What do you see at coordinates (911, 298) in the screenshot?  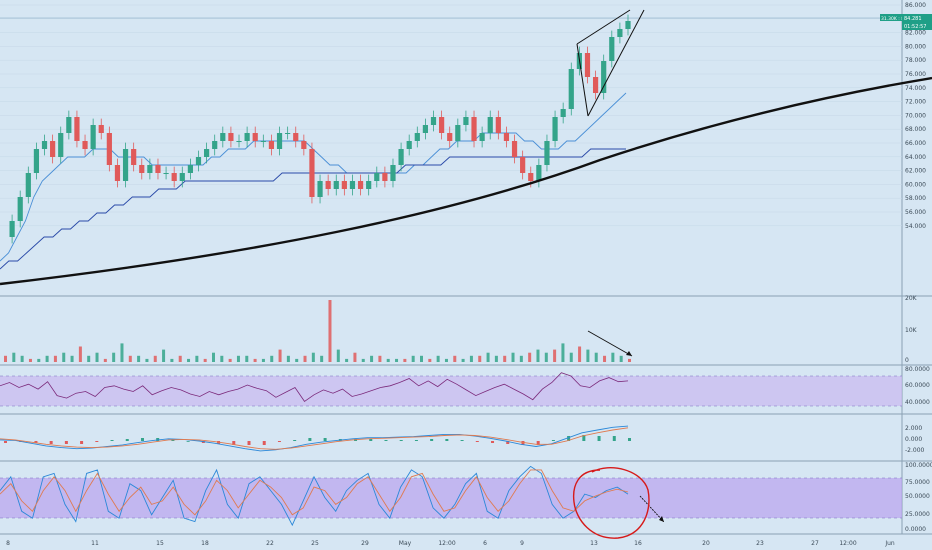 I see `volume-tick-label: 20K` at bounding box center [911, 298].